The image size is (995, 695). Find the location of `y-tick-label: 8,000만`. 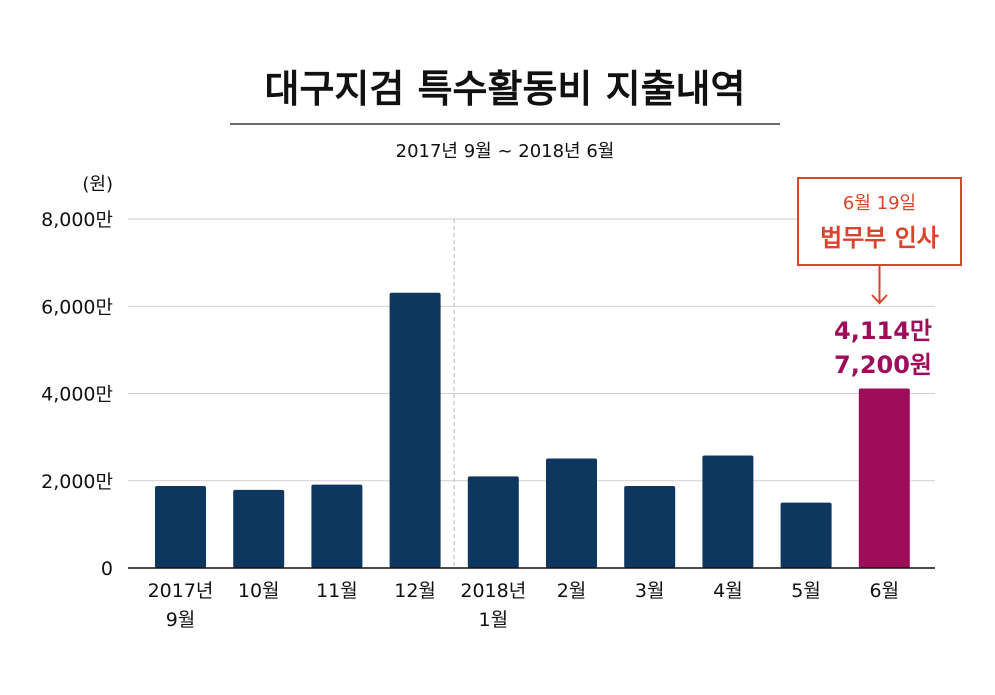

y-tick-label: 8,000만 is located at coordinates (77, 220).